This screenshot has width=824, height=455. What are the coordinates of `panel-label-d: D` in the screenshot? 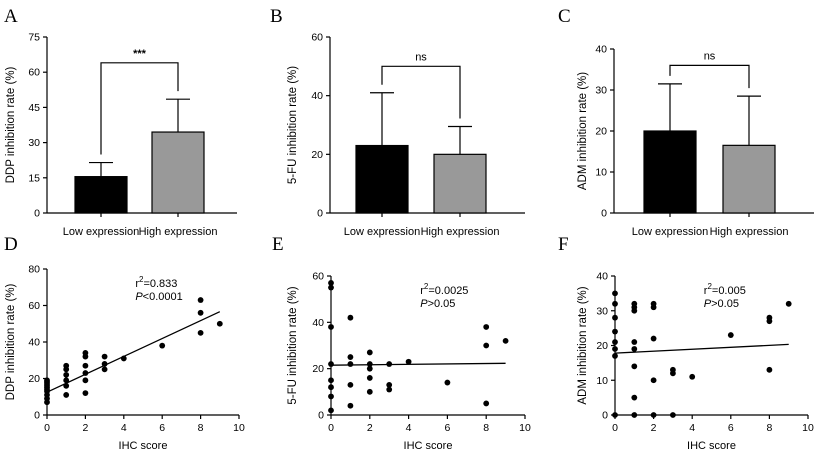 It's located at (11, 244).